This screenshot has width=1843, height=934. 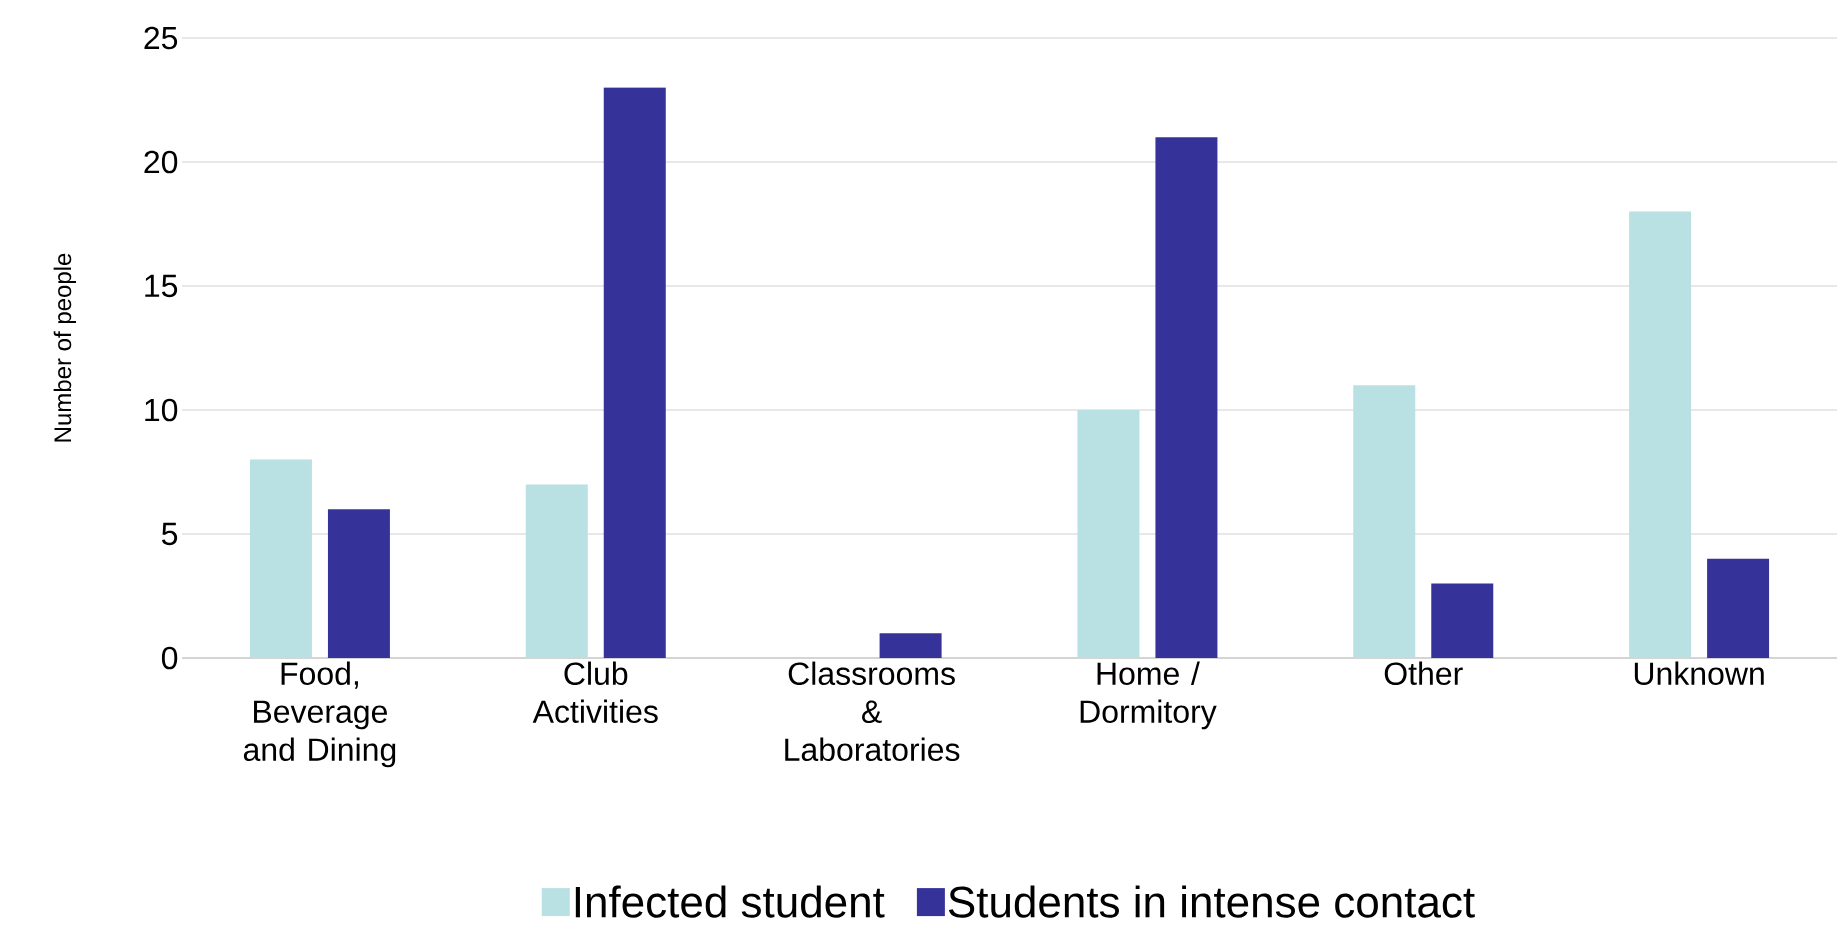 I want to click on legend-label: Students in intense contact, so click(x=1211, y=901).